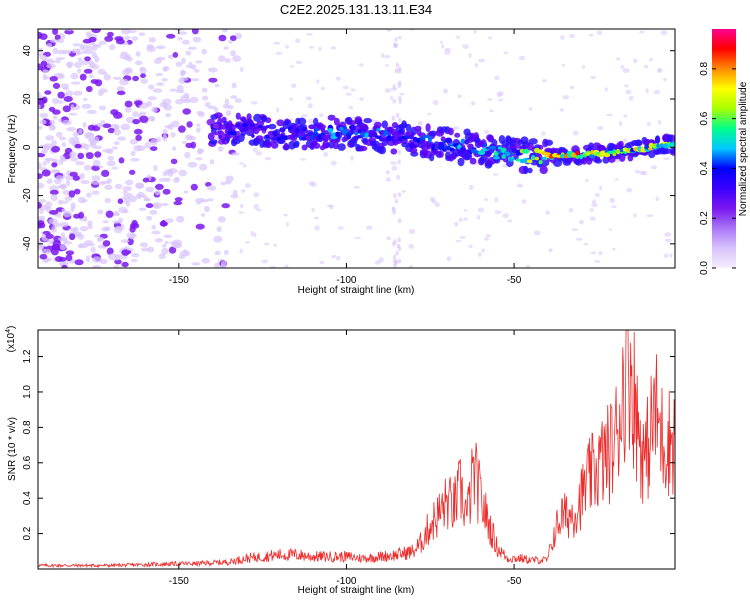 This screenshot has width=750, height=600. I want to click on colorbar-tick-label: 0.6, so click(704, 118).